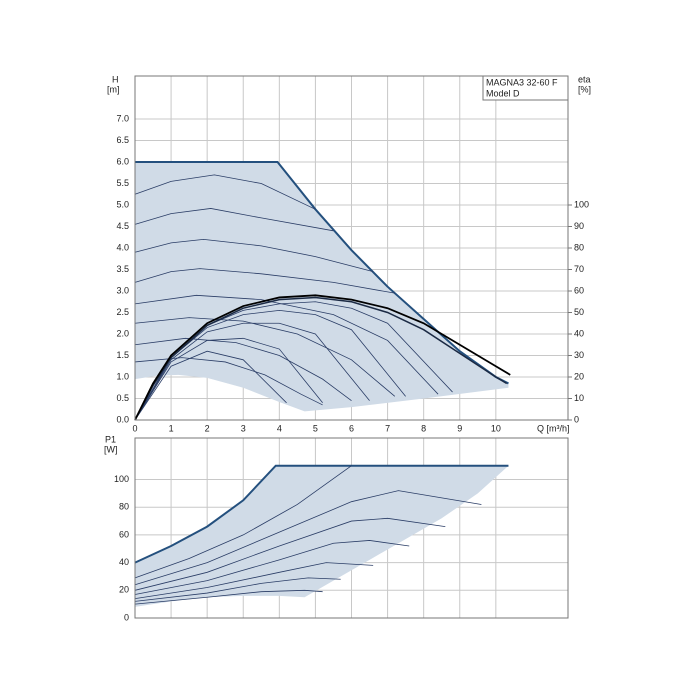  What do you see at coordinates (243, 428) in the screenshot?
I see `x-tick-label: 3` at bounding box center [243, 428].